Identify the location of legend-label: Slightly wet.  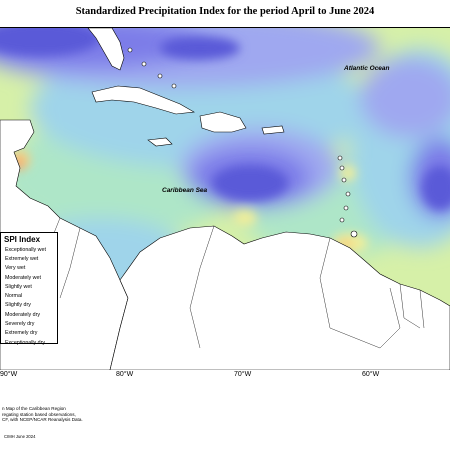
(18, 286).